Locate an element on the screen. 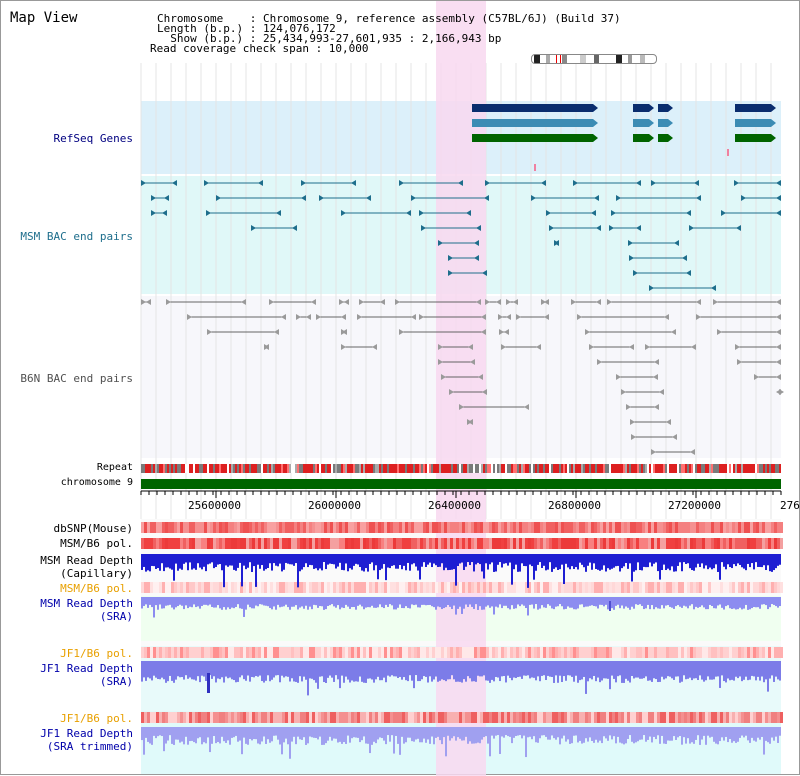 Image resolution: width=800 pixels, height=776 pixels. refseq-gene is located at coordinates (753, 108).